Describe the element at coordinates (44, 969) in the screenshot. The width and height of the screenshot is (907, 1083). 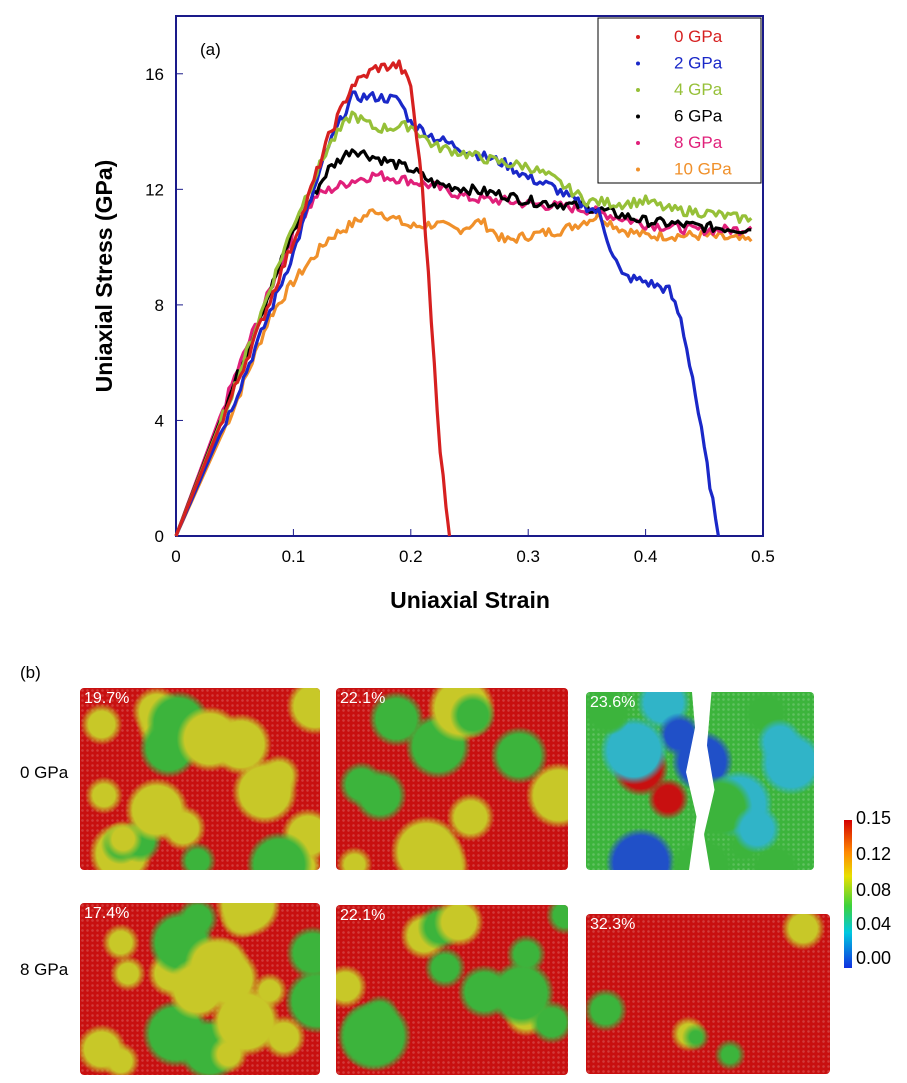
I see `row-label-8gpa: 8 GPa` at that location.